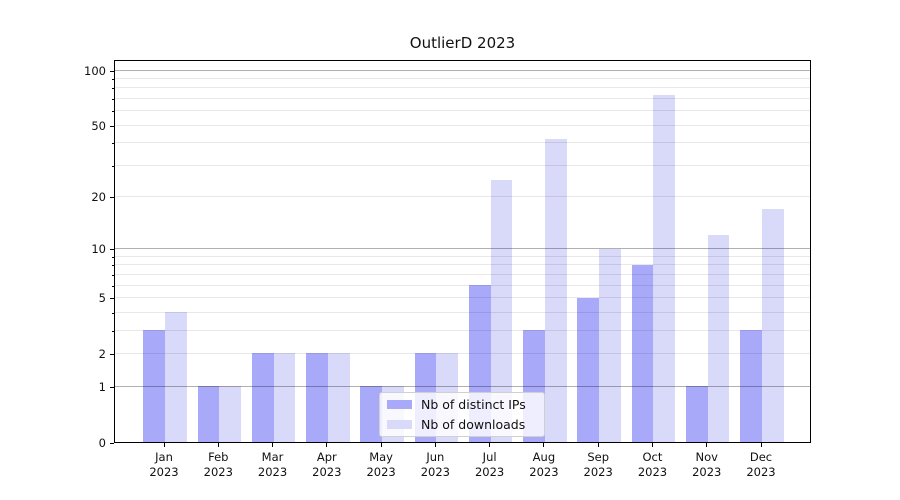 This screenshot has height=500, width=900. What do you see at coordinates (598, 457) in the screenshot?
I see `x-label-month: Sep` at bounding box center [598, 457].